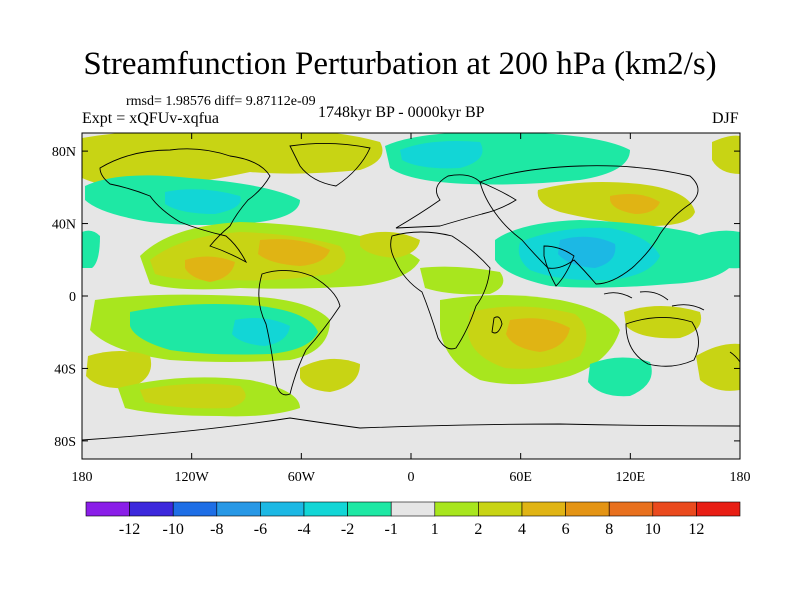 The height and width of the screenshot is (600, 800). What do you see at coordinates (497, 325) in the screenshot?
I see `coastline-madagascar` at bounding box center [497, 325].